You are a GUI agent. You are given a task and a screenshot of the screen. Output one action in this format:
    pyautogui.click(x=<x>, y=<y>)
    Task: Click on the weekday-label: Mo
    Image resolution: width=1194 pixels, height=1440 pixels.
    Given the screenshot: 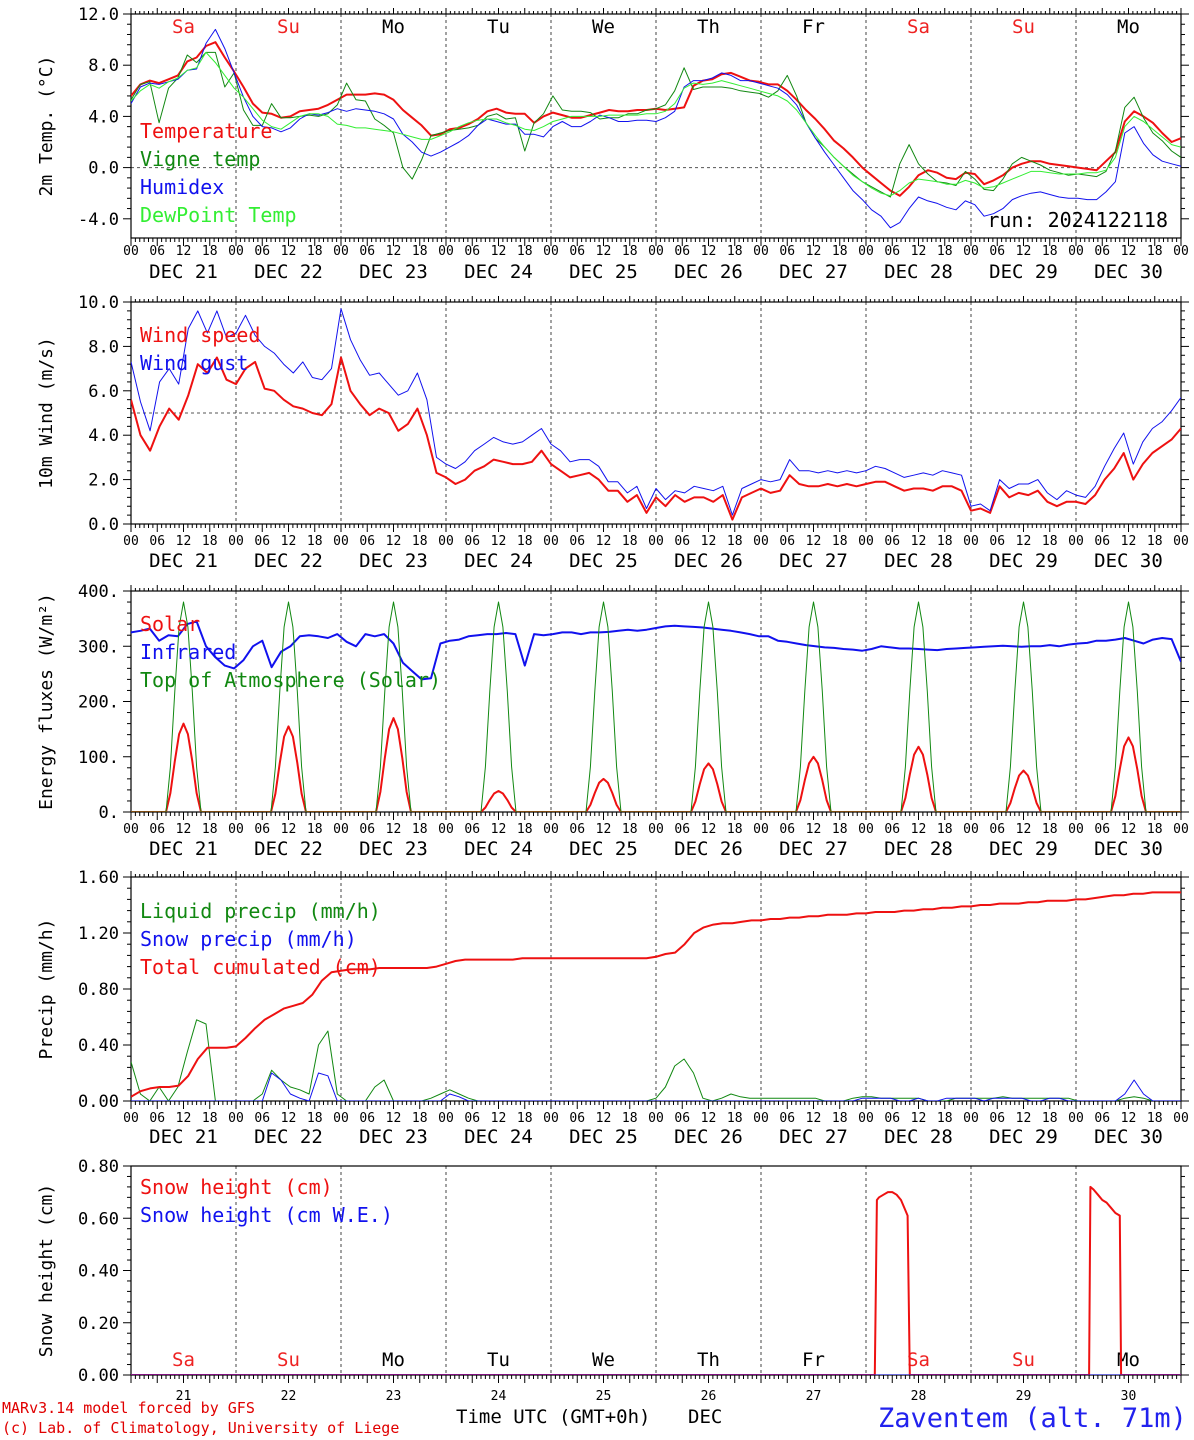 What is the action you would take?
    pyautogui.click(x=393, y=27)
    